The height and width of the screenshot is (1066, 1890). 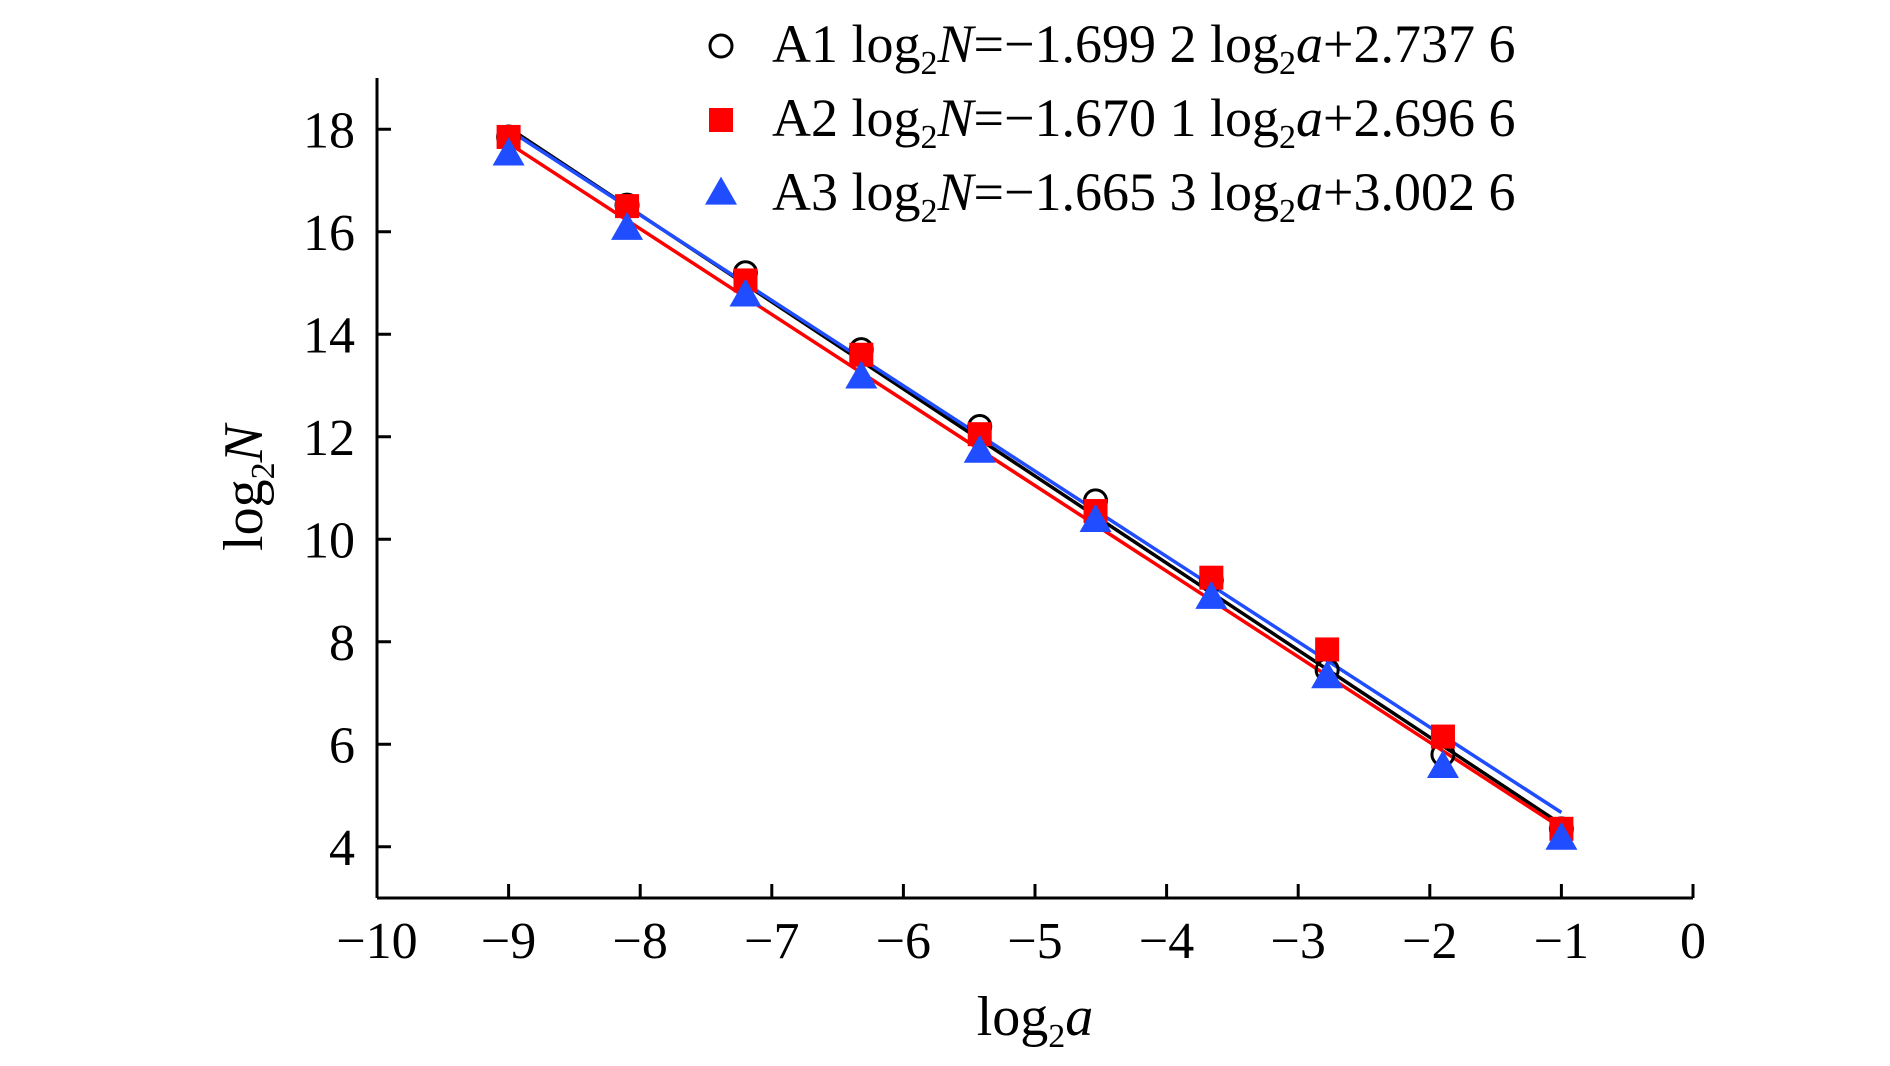 What do you see at coordinates (1056, 1036) in the screenshot?
I see `x-axis-label-sub: 2` at bounding box center [1056, 1036].